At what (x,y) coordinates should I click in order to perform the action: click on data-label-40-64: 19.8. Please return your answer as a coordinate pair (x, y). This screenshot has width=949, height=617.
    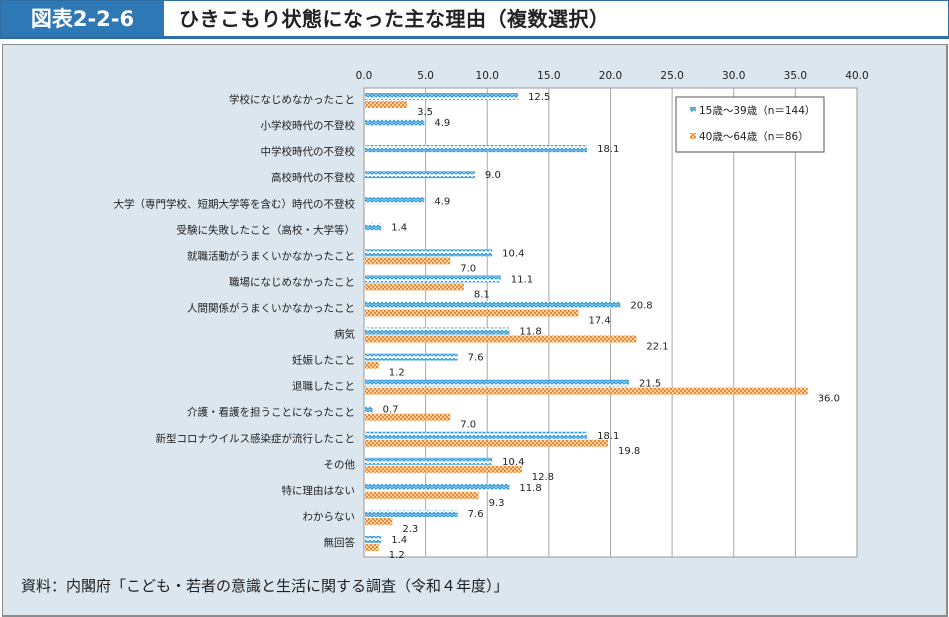
    Looking at the image, I should click on (629, 451).